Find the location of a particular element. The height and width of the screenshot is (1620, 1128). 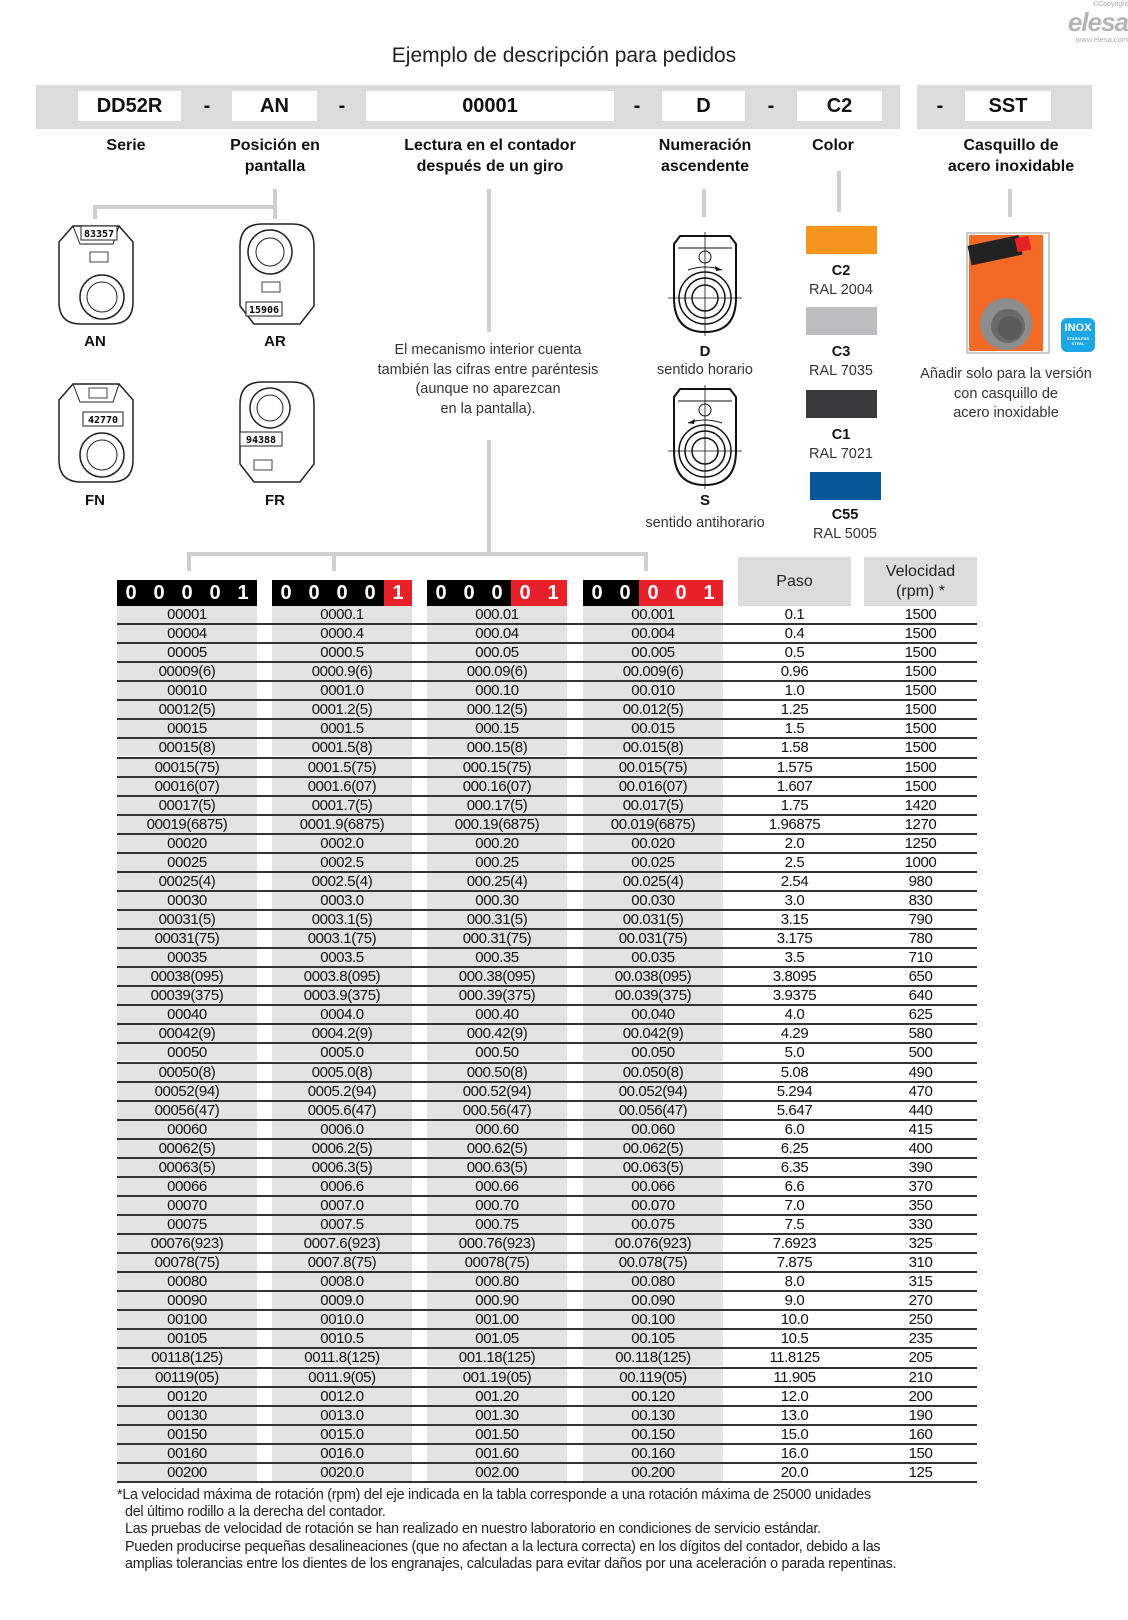

cell-paso: 1.75 is located at coordinates (794, 805).